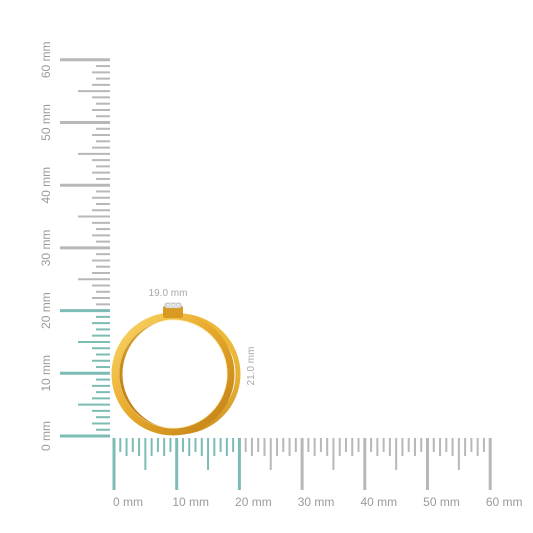 The width and height of the screenshot is (533, 533). Describe the element at coordinates (46, 310) in the screenshot. I see `vertical-ruler-label: 20 mm` at that location.